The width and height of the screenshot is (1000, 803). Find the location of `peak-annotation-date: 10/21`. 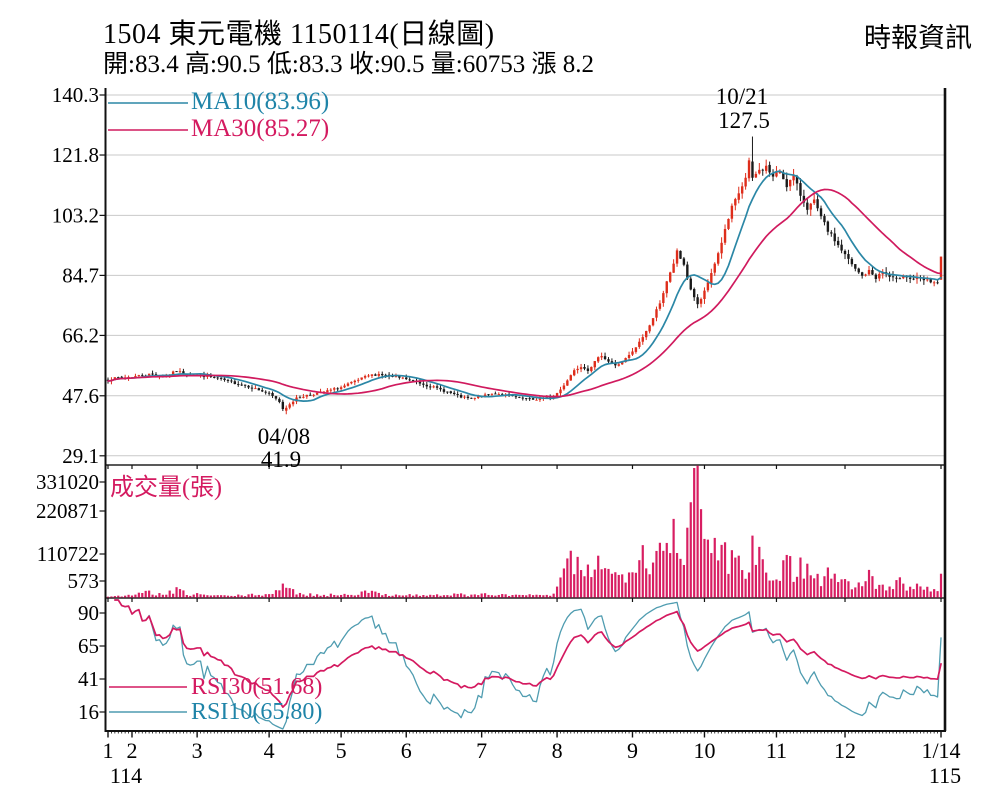

peak-annotation-date: 10/21 is located at coordinates (742, 96).